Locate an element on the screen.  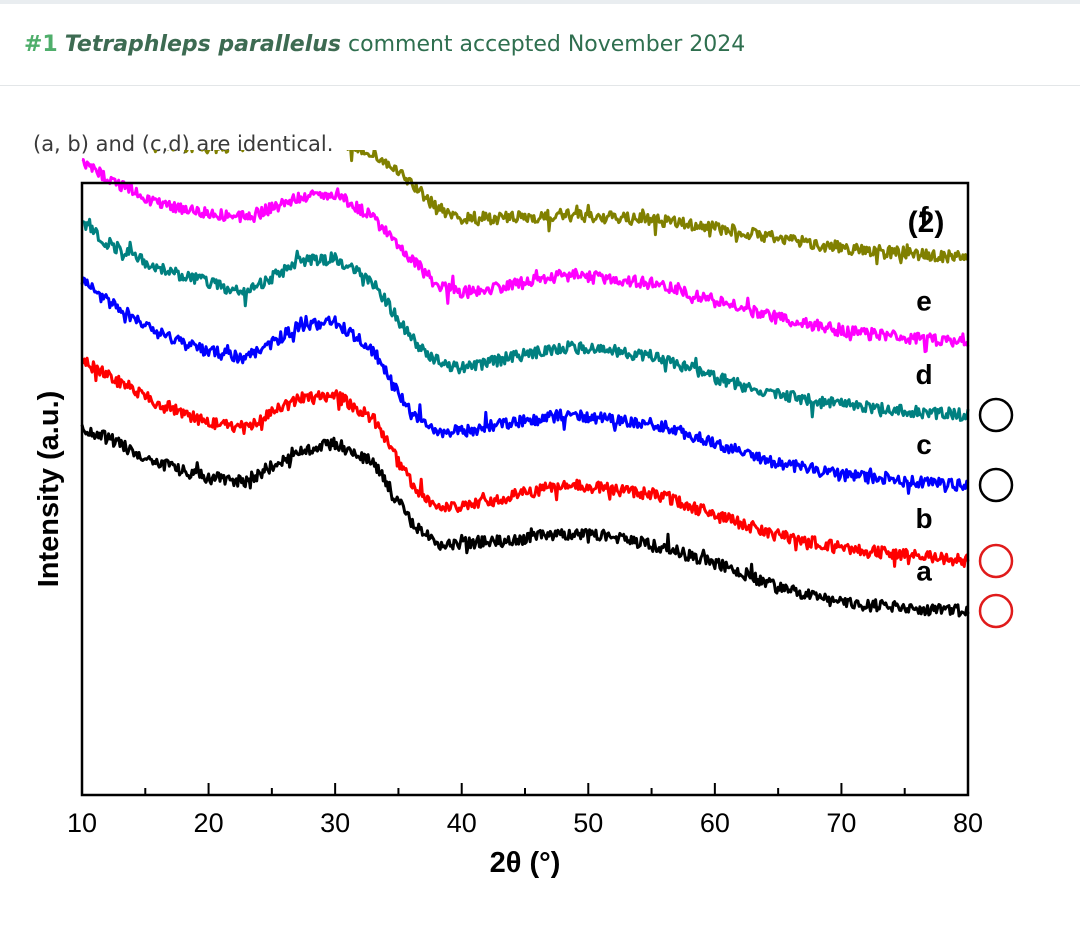
series-label-f: f is located at coordinates (924, 216).